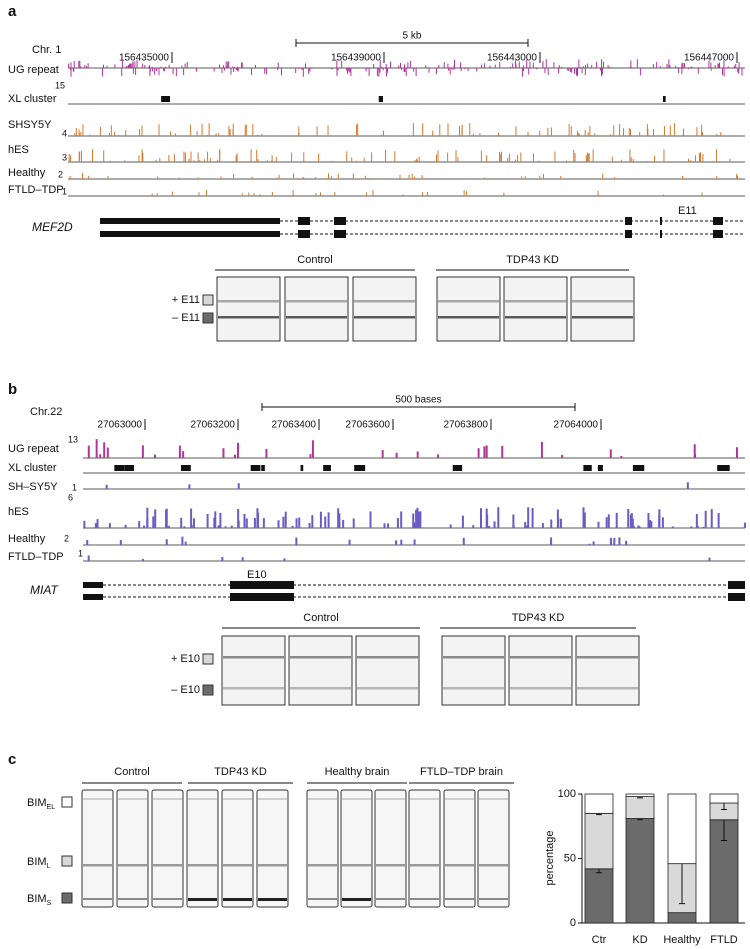  I want to click on x-tick-label: Healthy, so click(682, 940).